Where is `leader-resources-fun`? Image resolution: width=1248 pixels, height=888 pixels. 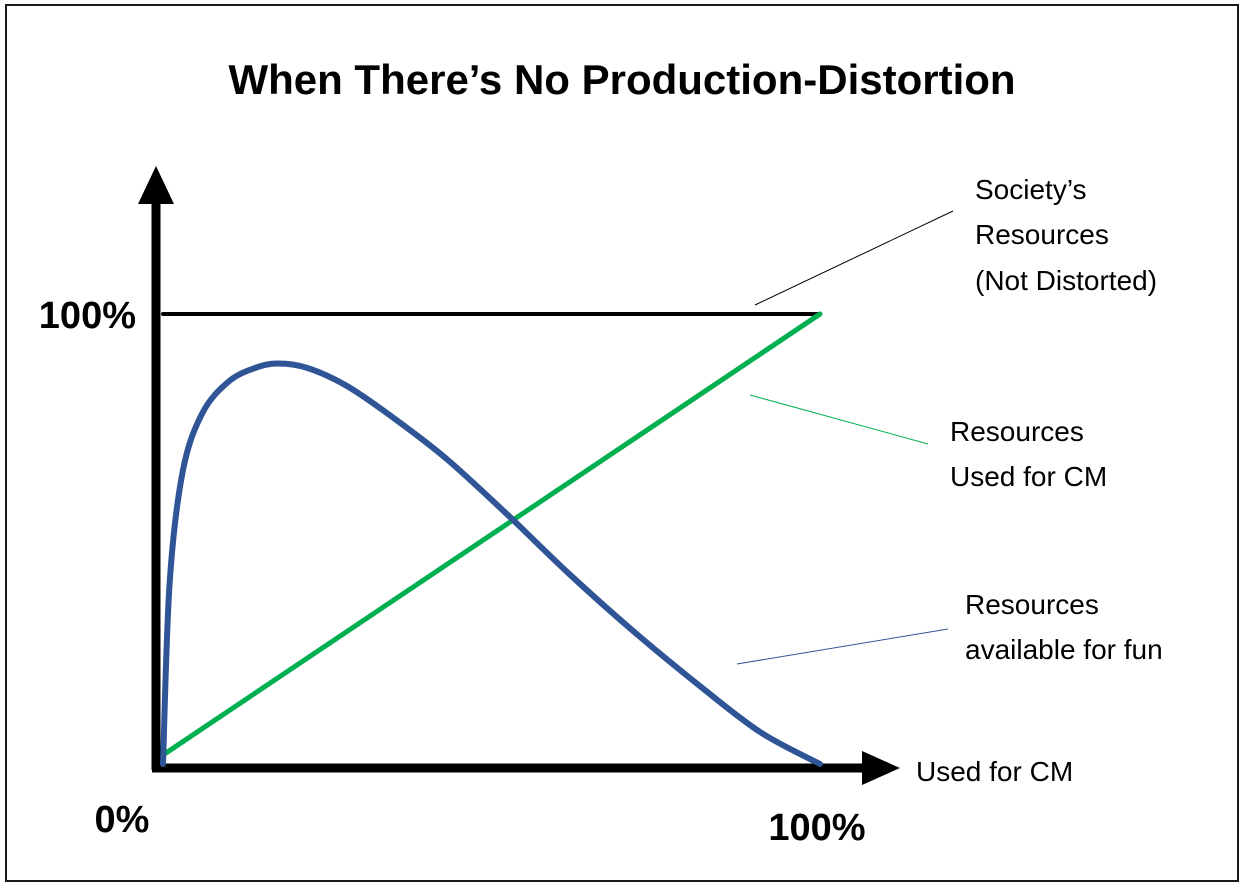
leader-resources-fun is located at coordinates (842, 646).